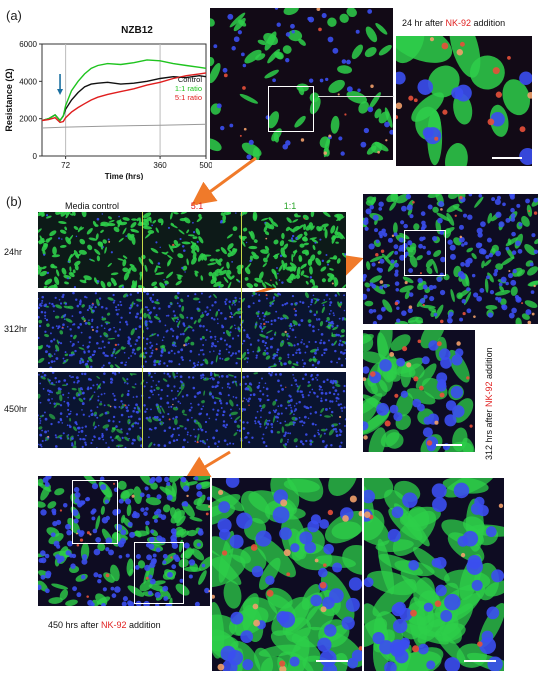 The width and height of the screenshot is (550, 676). What do you see at coordinates (301, 84) in the screenshot?
I see `micrograph-24hr-overview` at bounding box center [301, 84].